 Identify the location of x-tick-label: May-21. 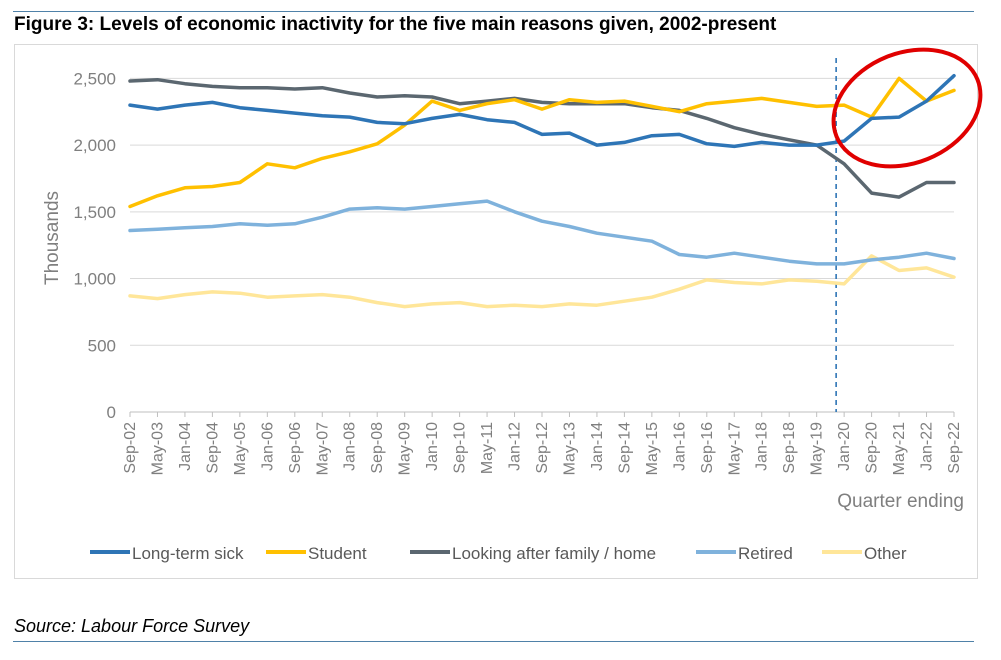
(899, 448).